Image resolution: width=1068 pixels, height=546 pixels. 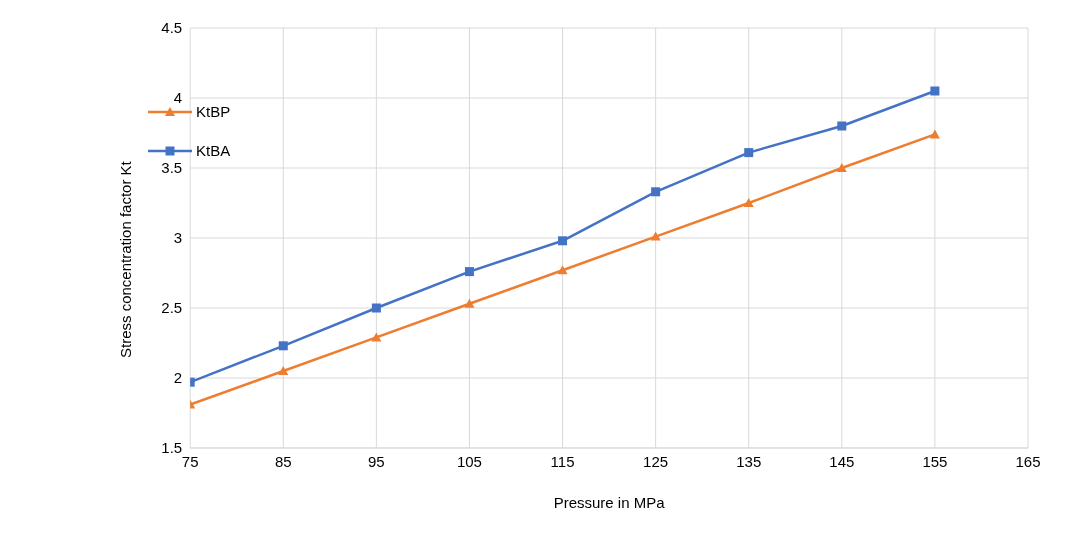 I want to click on y-tick-label: 2.5, so click(x=172, y=308).